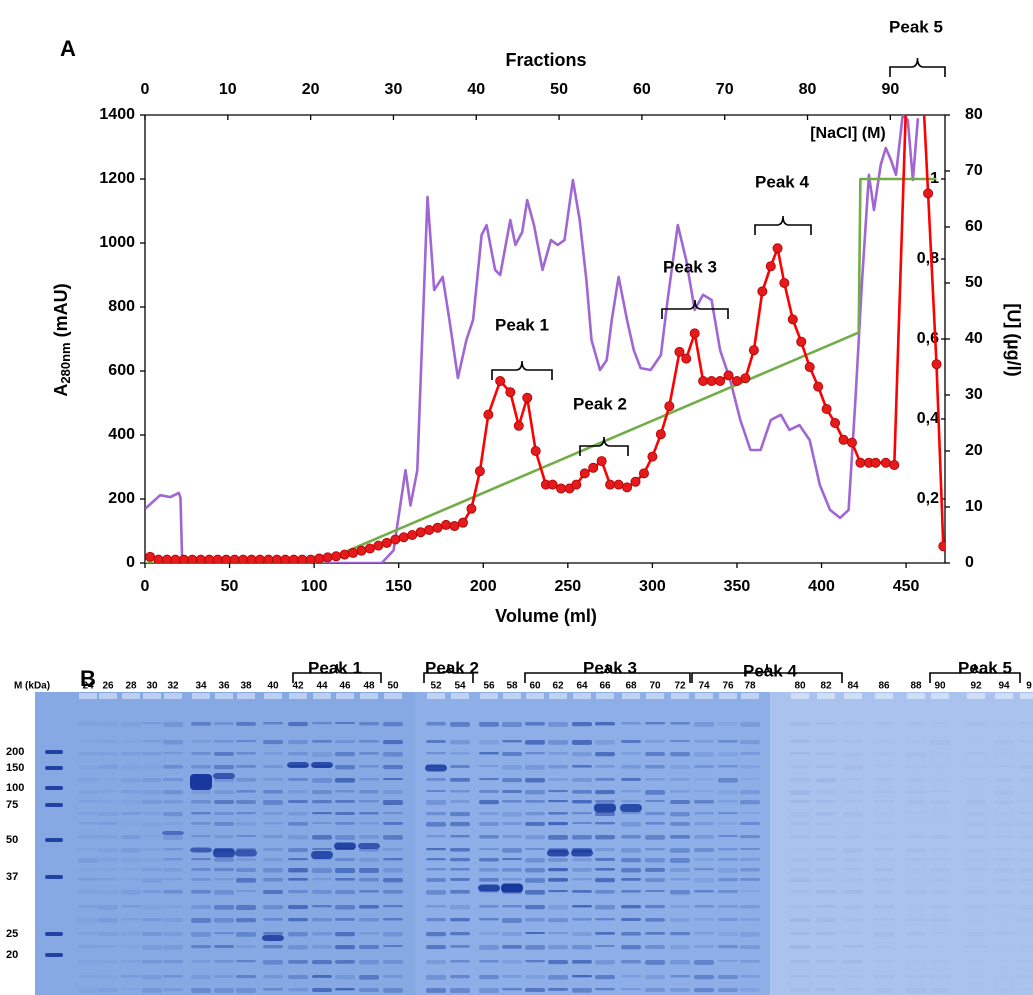 This screenshot has width=1033, height=995. Describe the element at coordinates (1004, 686) in the screenshot. I see `lane-label: 94` at that location.